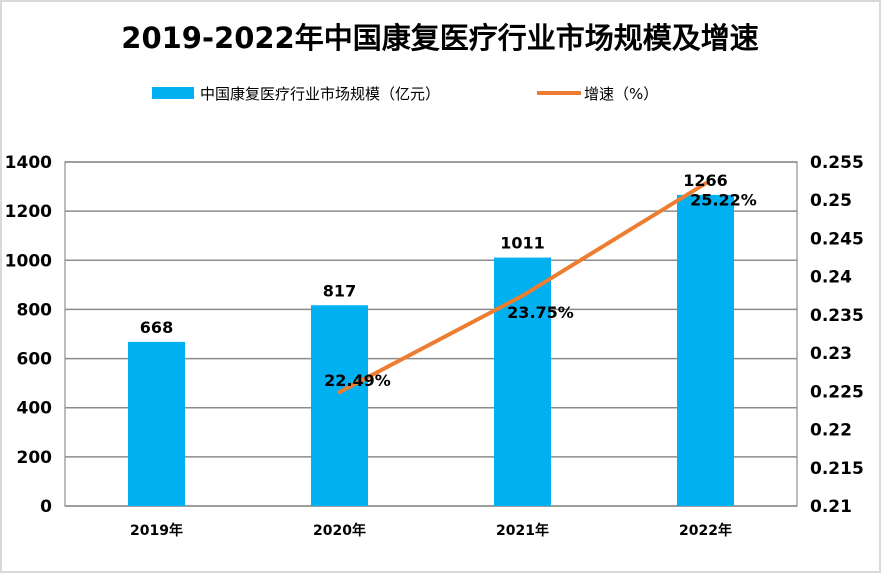 Image resolution: width=881 pixels, height=573 pixels. I want to click on chart-title: 2019-2022年中国康复医疗行业市场规模及增速, so click(439, 38).